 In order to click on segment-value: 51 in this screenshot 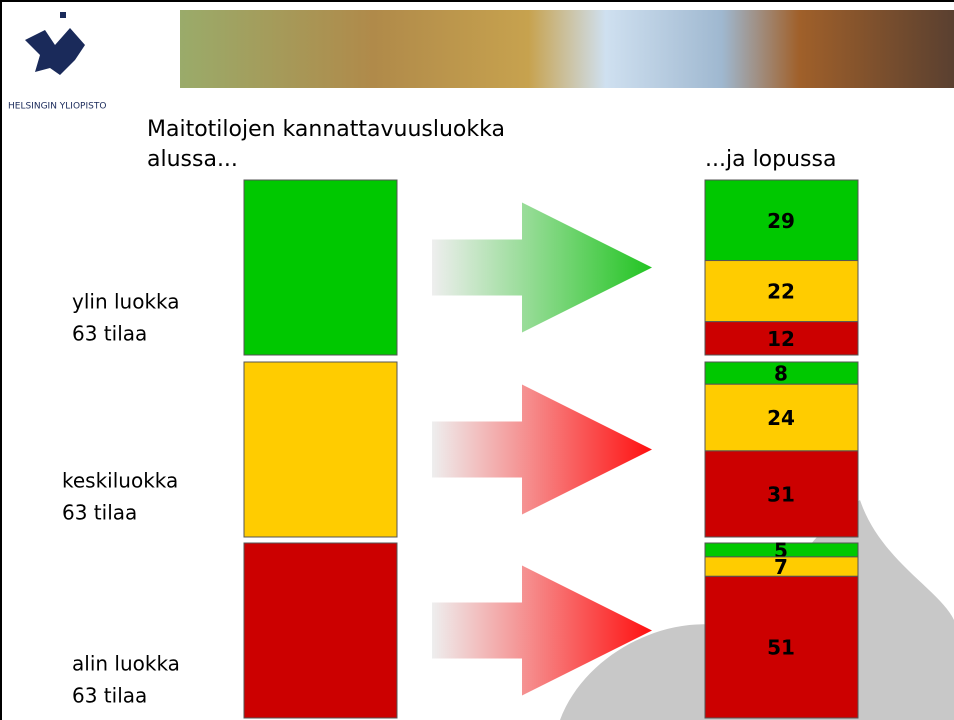, I will do `click(781, 648)`.